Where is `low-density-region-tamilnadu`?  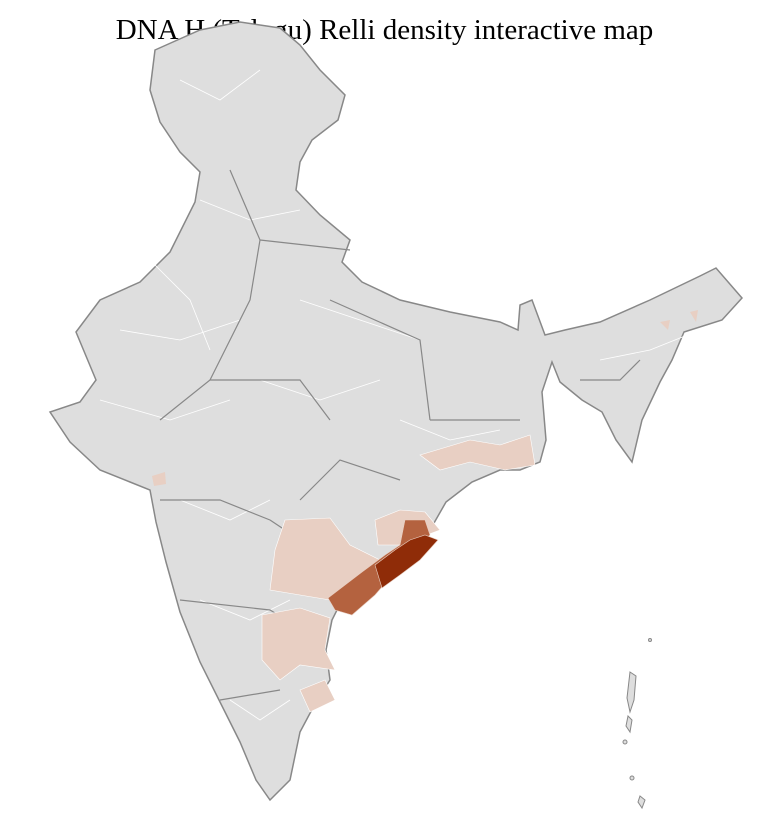 low-density-region-tamilnadu is located at coordinates (317, 696).